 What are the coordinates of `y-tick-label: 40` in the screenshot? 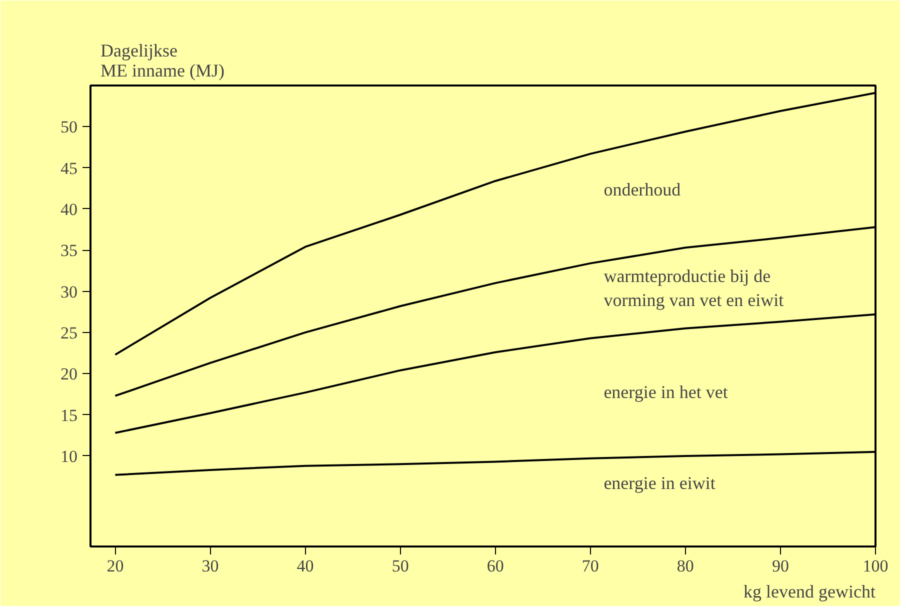 It's located at (69, 209).